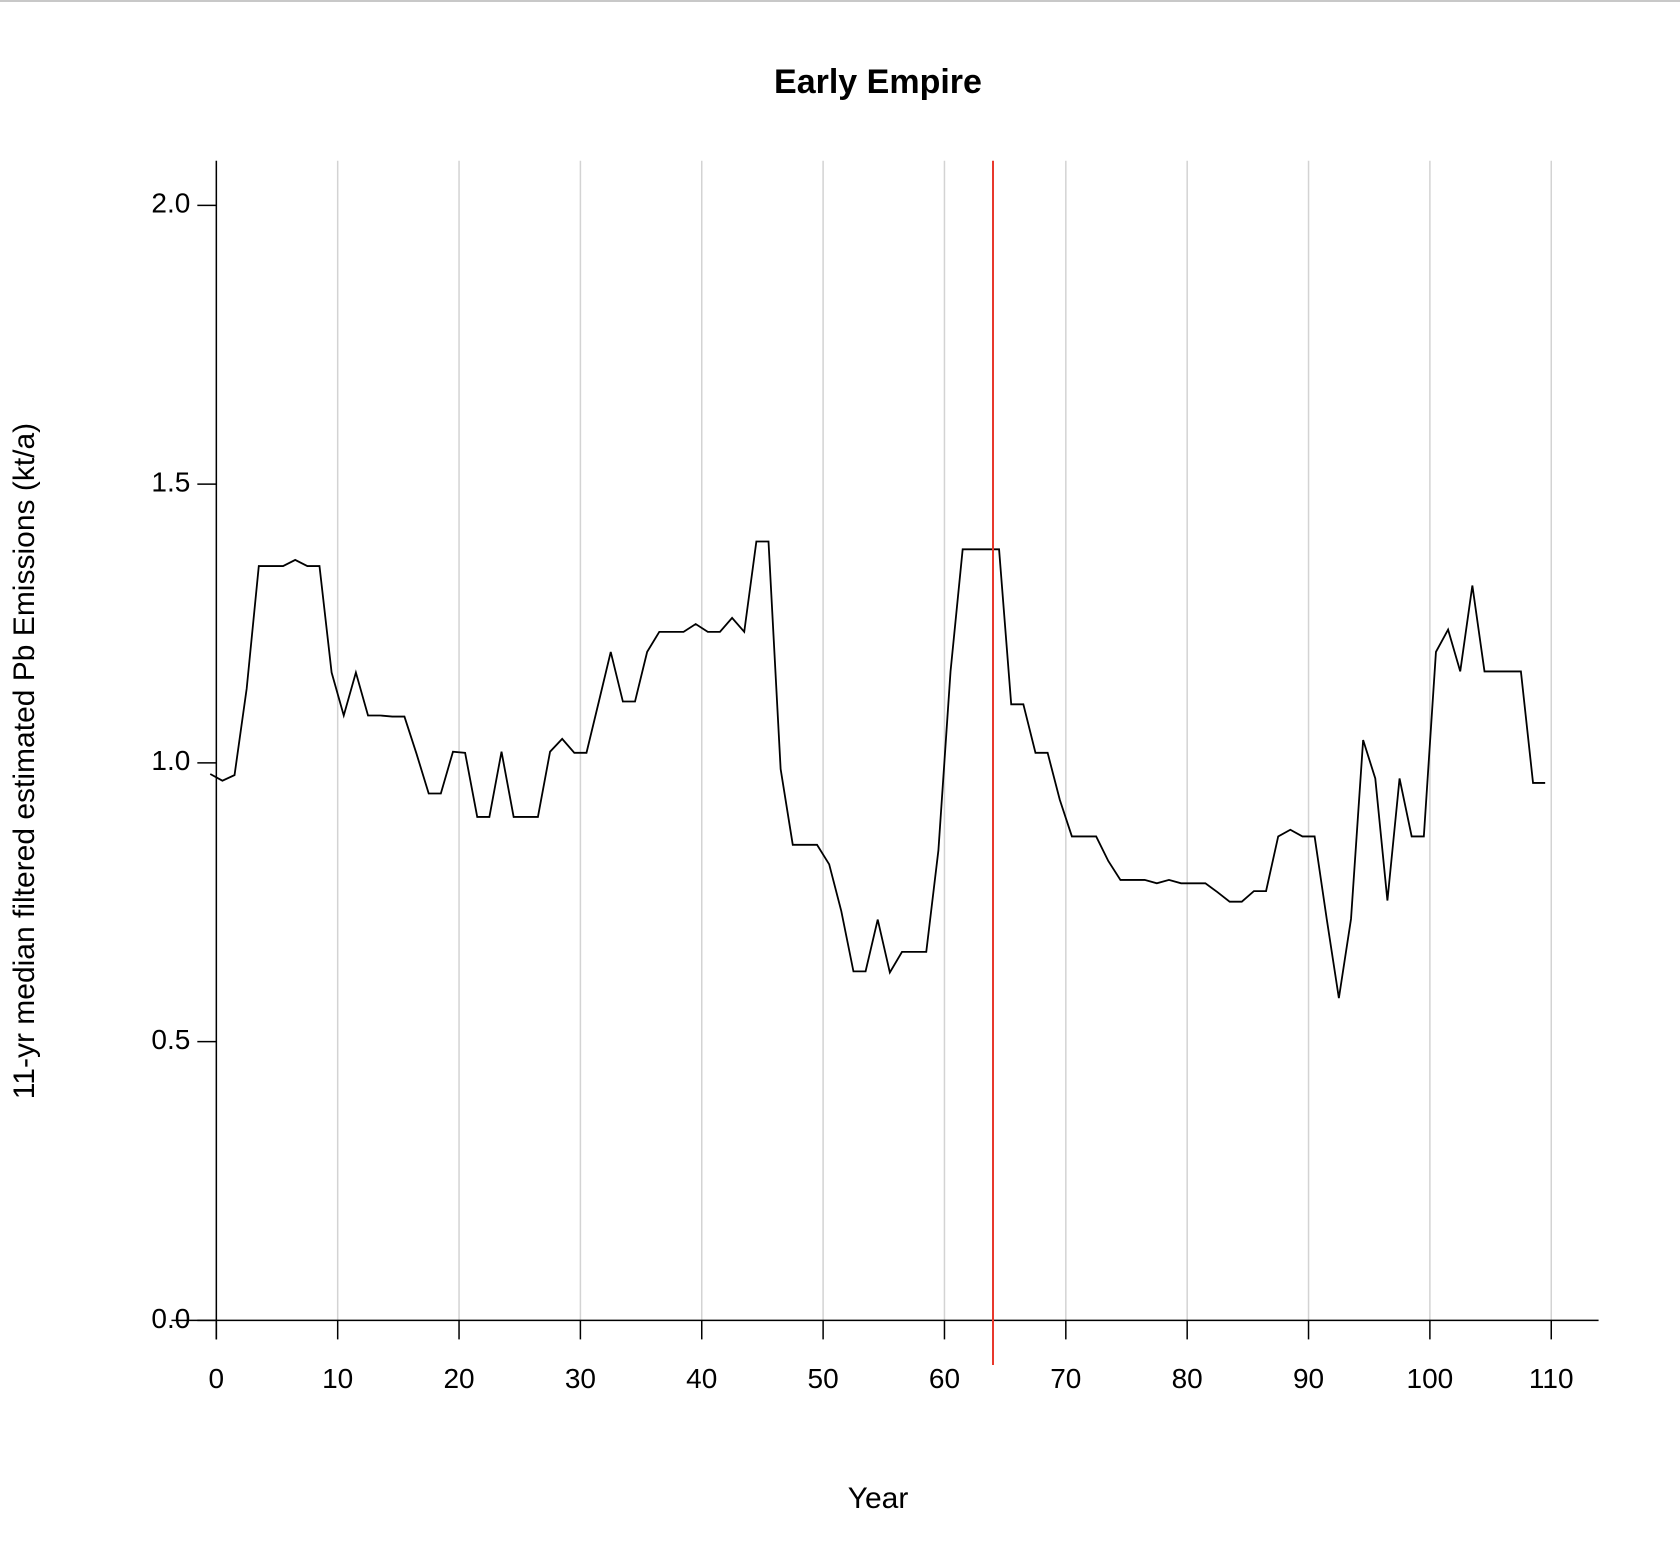  Describe the element at coordinates (1065, 1378) in the screenshot. I see `x-tick-label: 70` at that location.